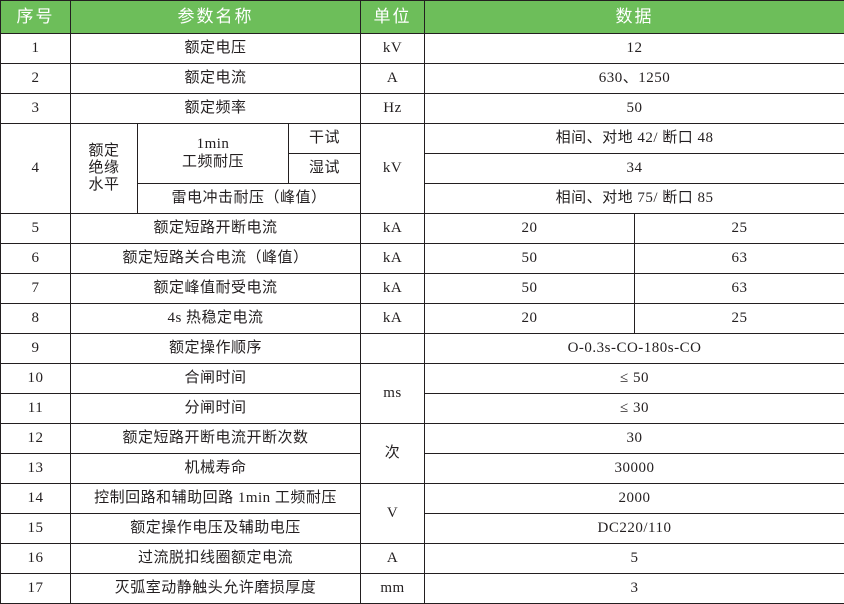 The image size is (844, 604). Describe the element at coordinates (634, 559) in the screenshot. I see `row-data-value: 5` at that location.